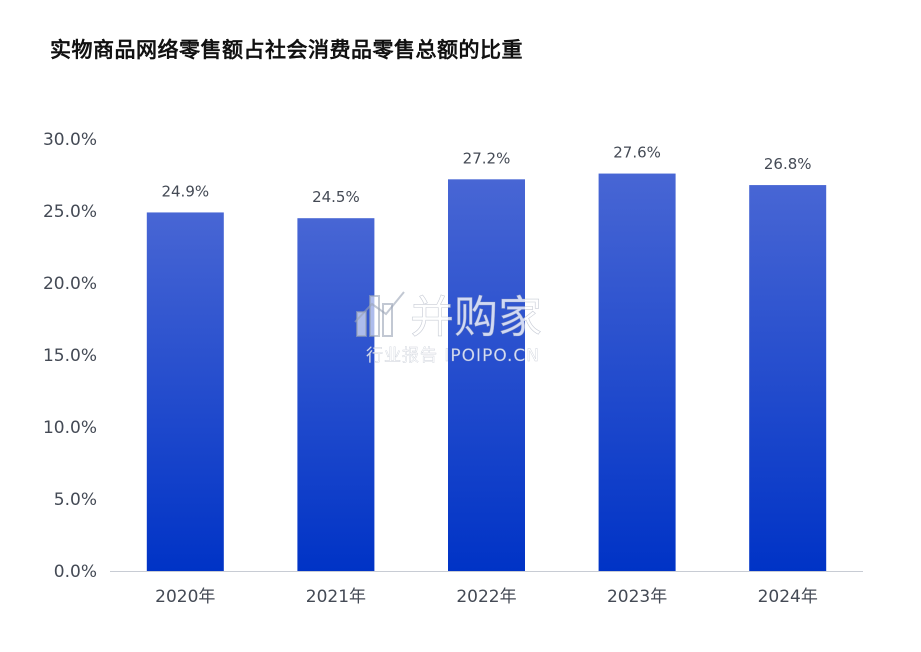 This screenshot has width=921, height=652. Describe the element at coordinates (637, 153) in the screenshot. I see `data-label-4: 27.6%` at that location.